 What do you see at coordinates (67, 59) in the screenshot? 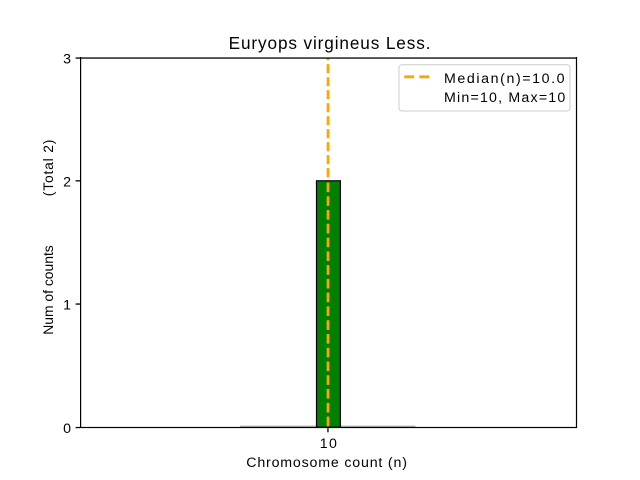
I see `svg-text: 3` at bounding box center [67, 59].